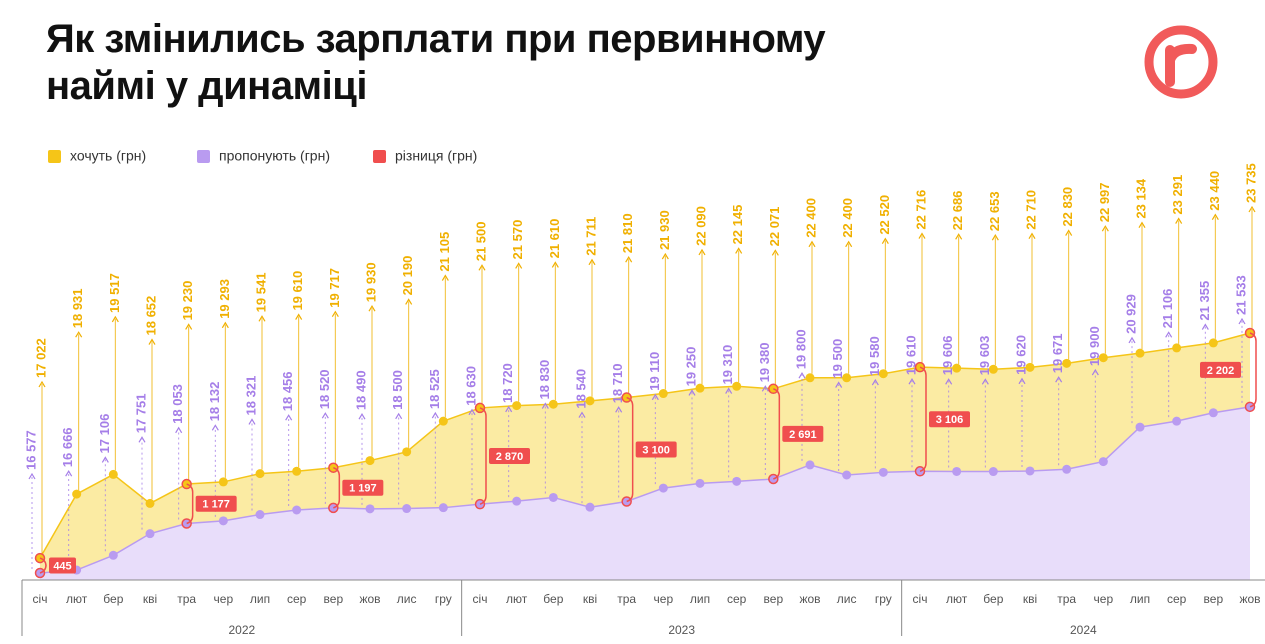 This screenshot has width=1265, height=644. I want to click on value-label: 18 520, so click(324, 389).